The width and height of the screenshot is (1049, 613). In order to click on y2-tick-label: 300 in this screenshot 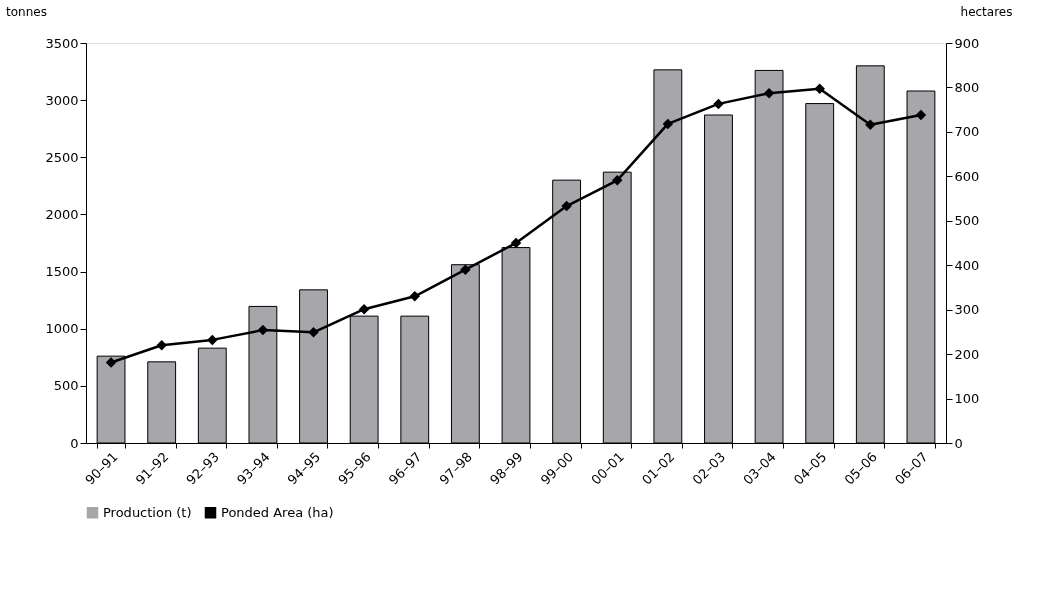, I will do `click(967, 310)`.